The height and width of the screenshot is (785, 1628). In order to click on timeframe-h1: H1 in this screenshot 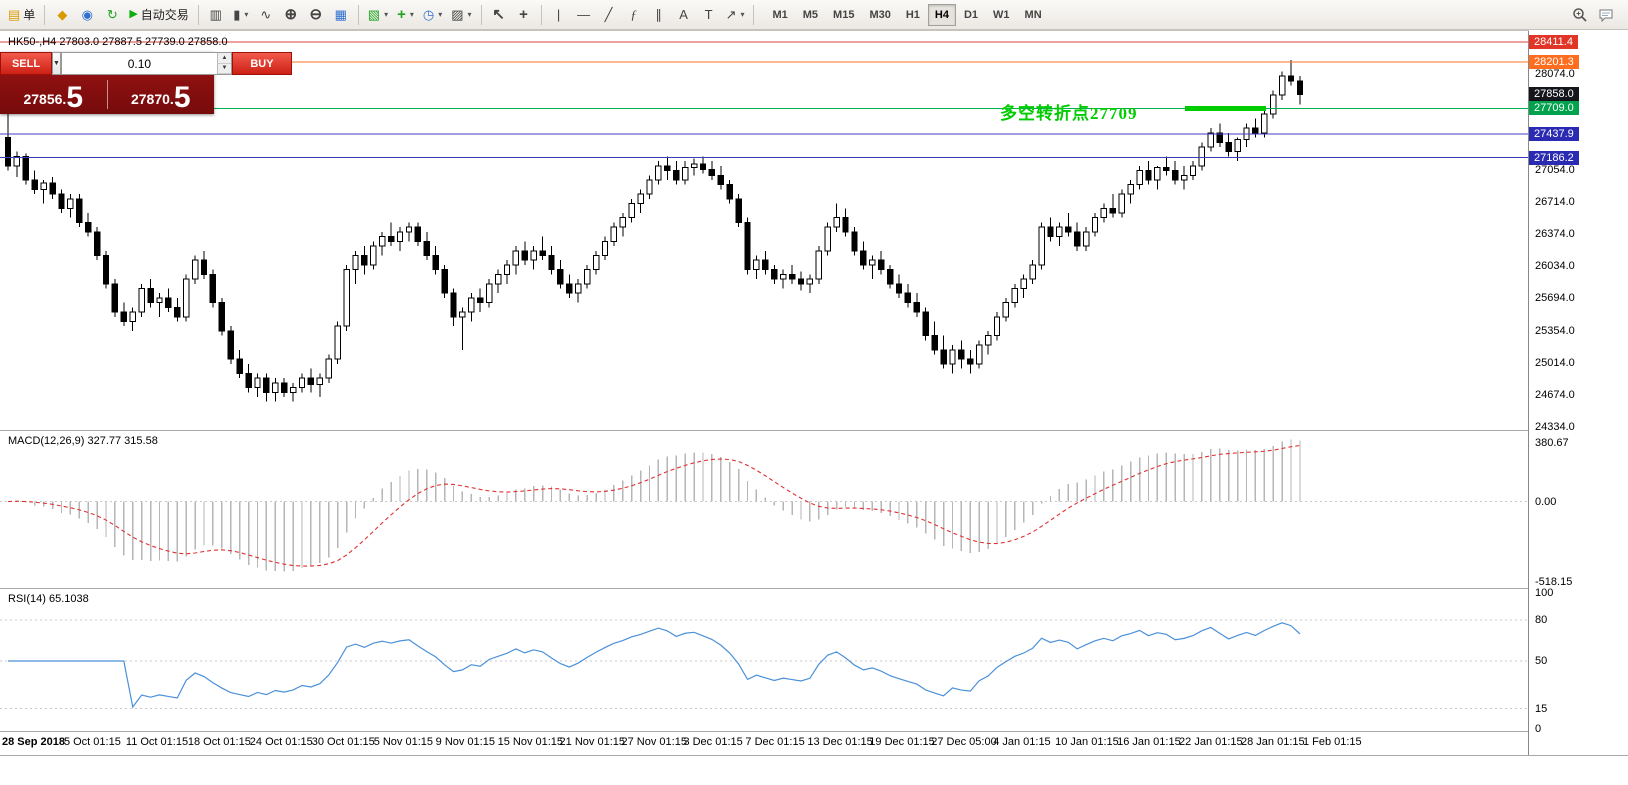, I will do `click(913, 15)`.